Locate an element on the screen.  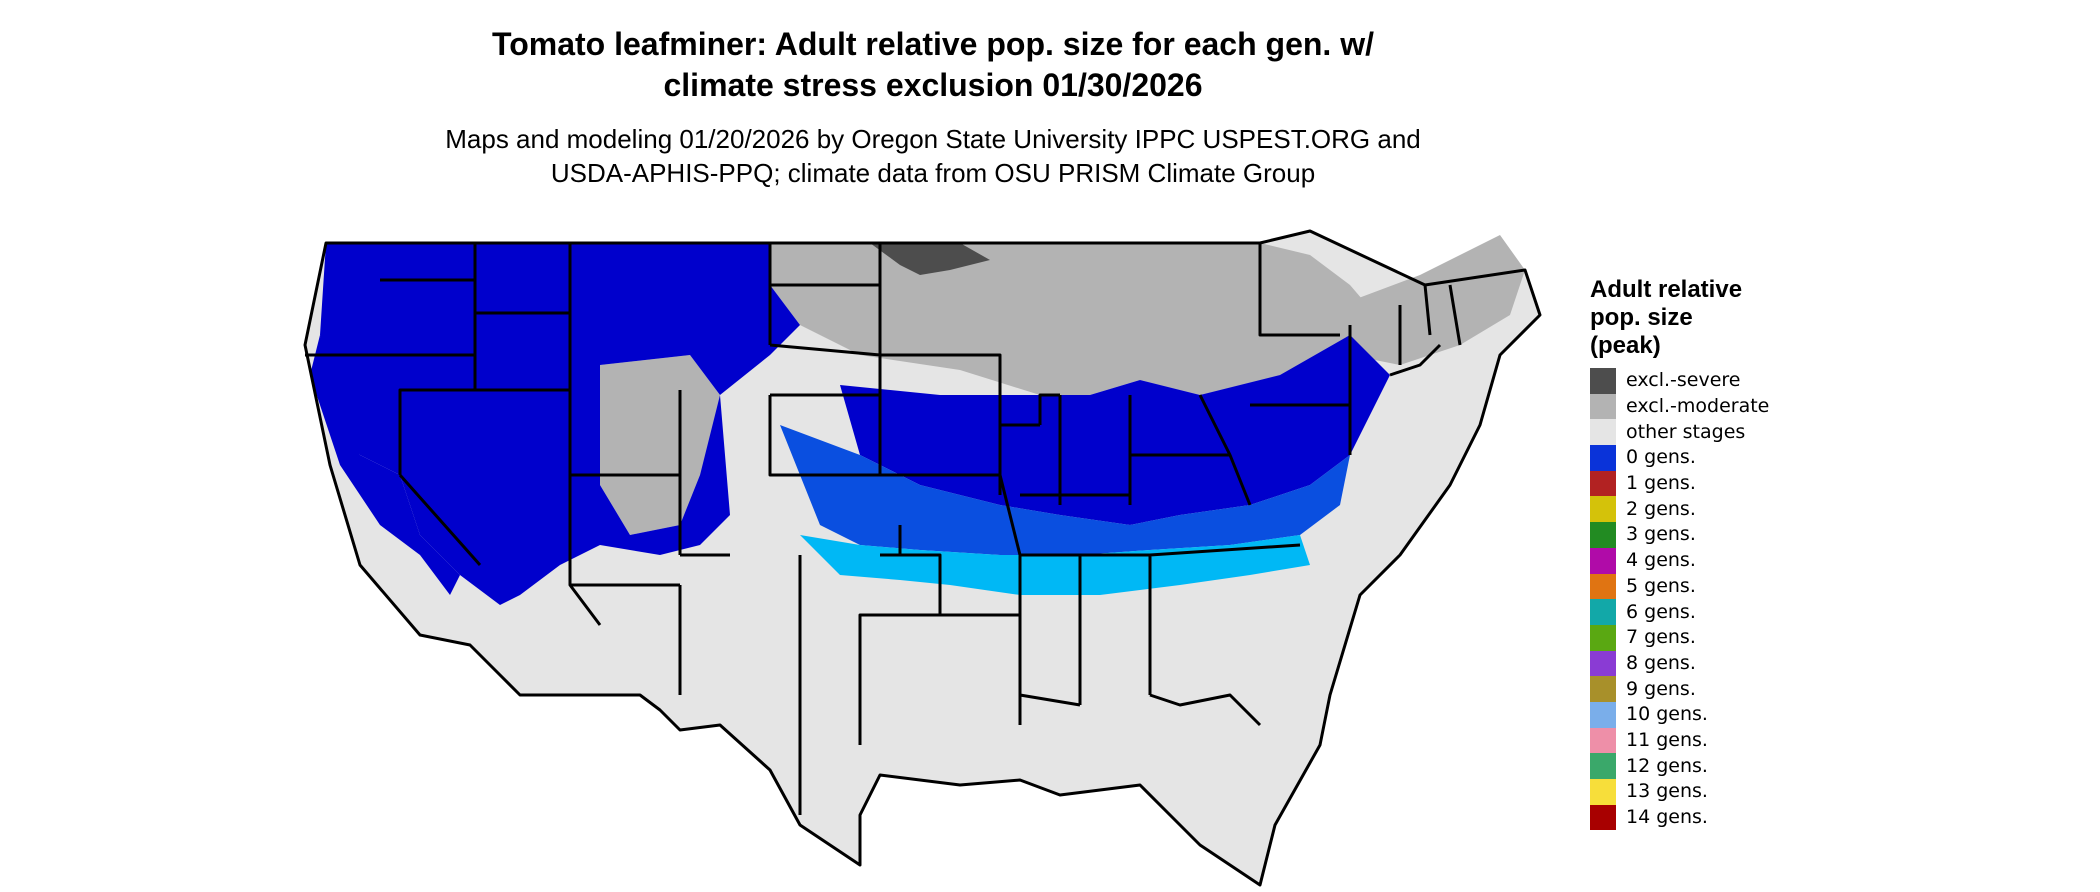
legend-label: 7 gens. is located at coordinates (1661, 637).